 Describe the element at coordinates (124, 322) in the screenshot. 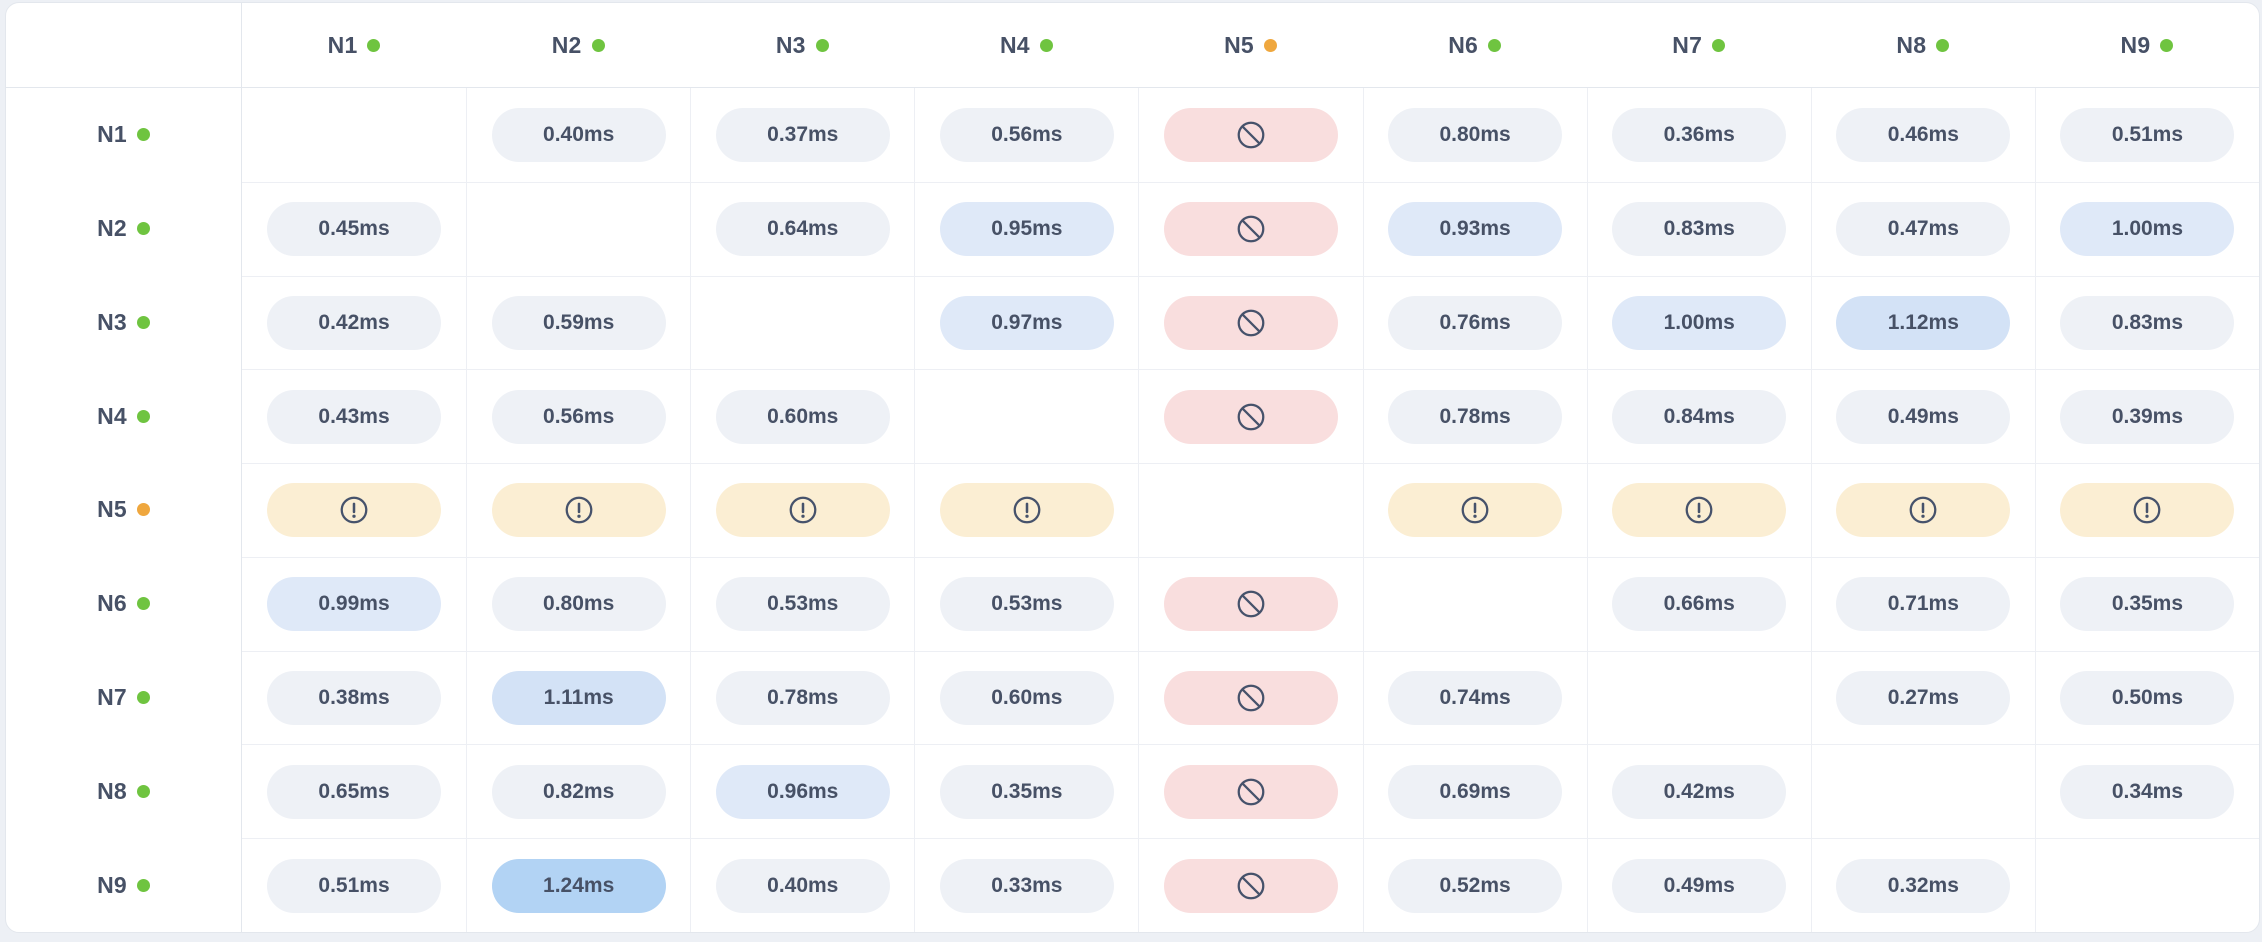

I see `row-header-n3: N3` at that location.